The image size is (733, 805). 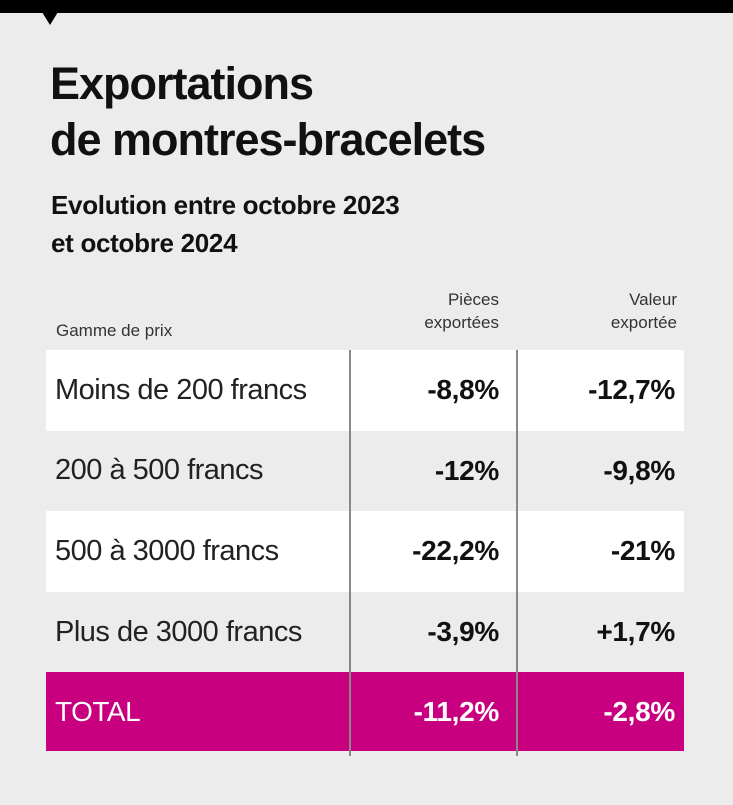 I want to click on table-row: 500 à 3000 francs -22,2% -21%, so click(x=365, y=551).